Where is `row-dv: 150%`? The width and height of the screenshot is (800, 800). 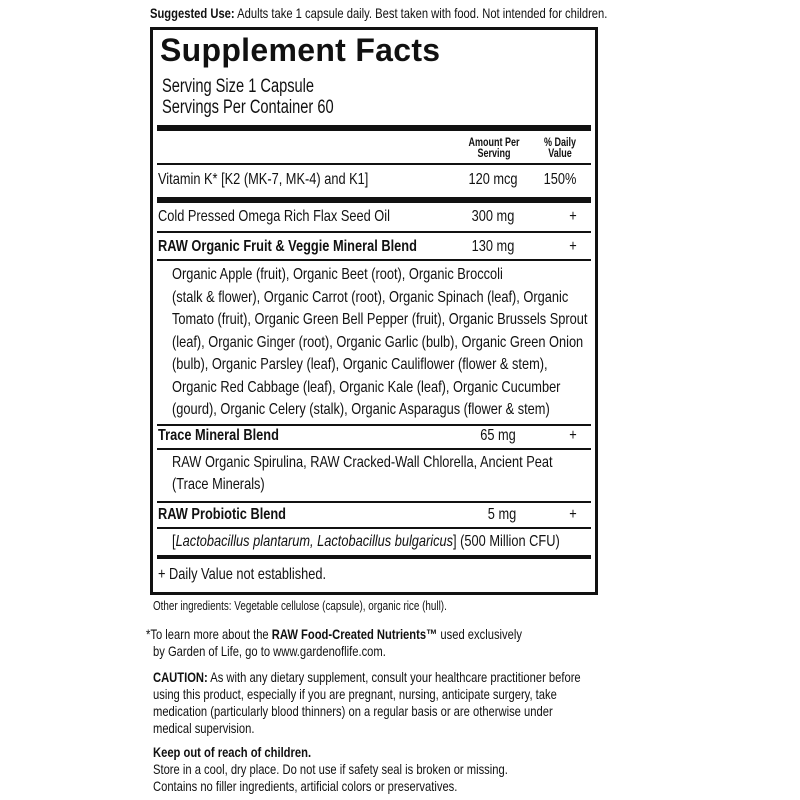
row-dv: 150% is located at coordinates (560, 179).